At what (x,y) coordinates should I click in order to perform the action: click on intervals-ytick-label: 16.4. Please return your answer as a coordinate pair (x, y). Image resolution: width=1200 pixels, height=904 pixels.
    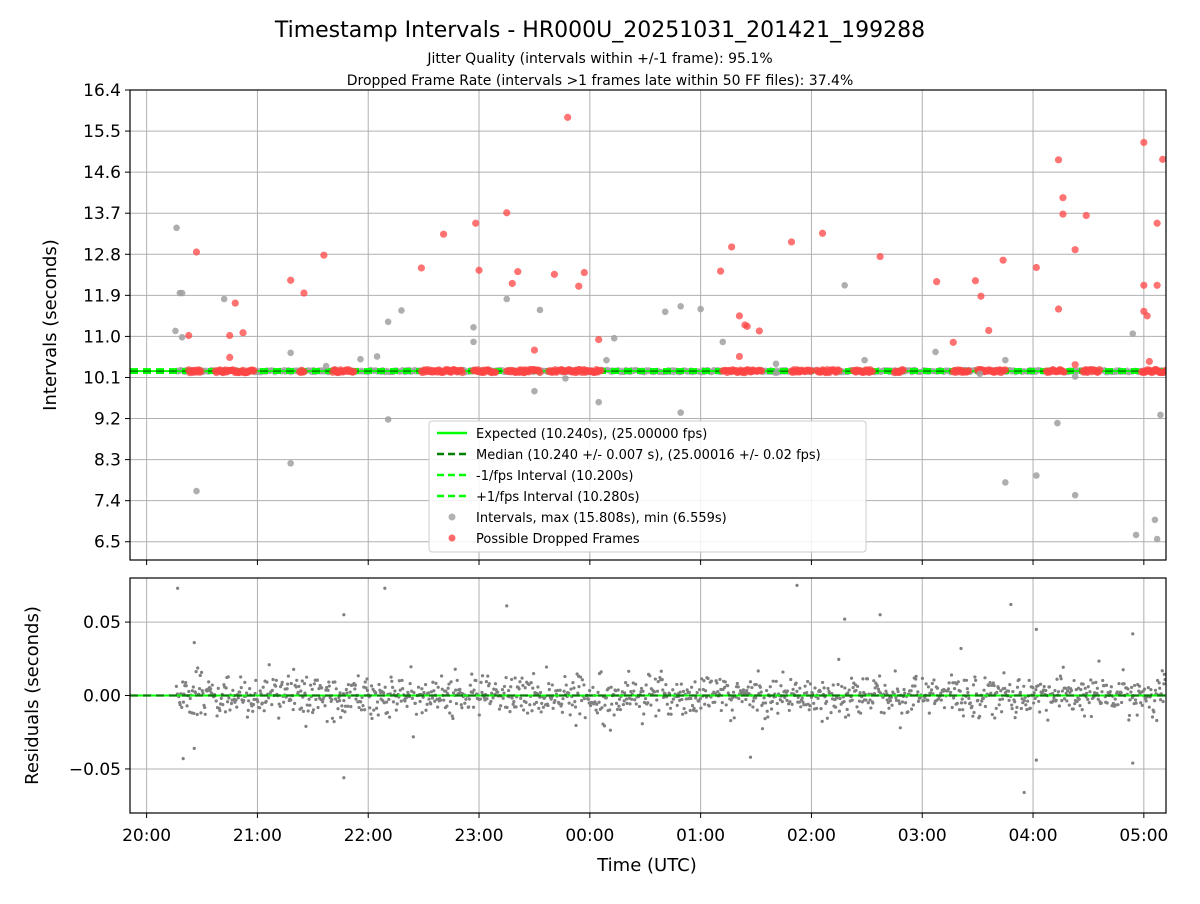
    Looking at the image, I should click on (102, 91).